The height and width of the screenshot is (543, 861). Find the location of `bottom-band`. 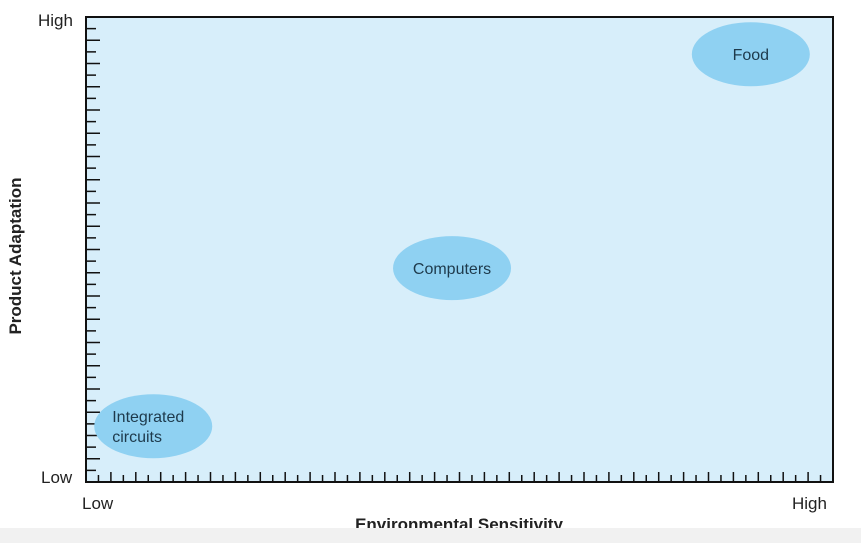

bottom-band is located at coordinates (430, 535).